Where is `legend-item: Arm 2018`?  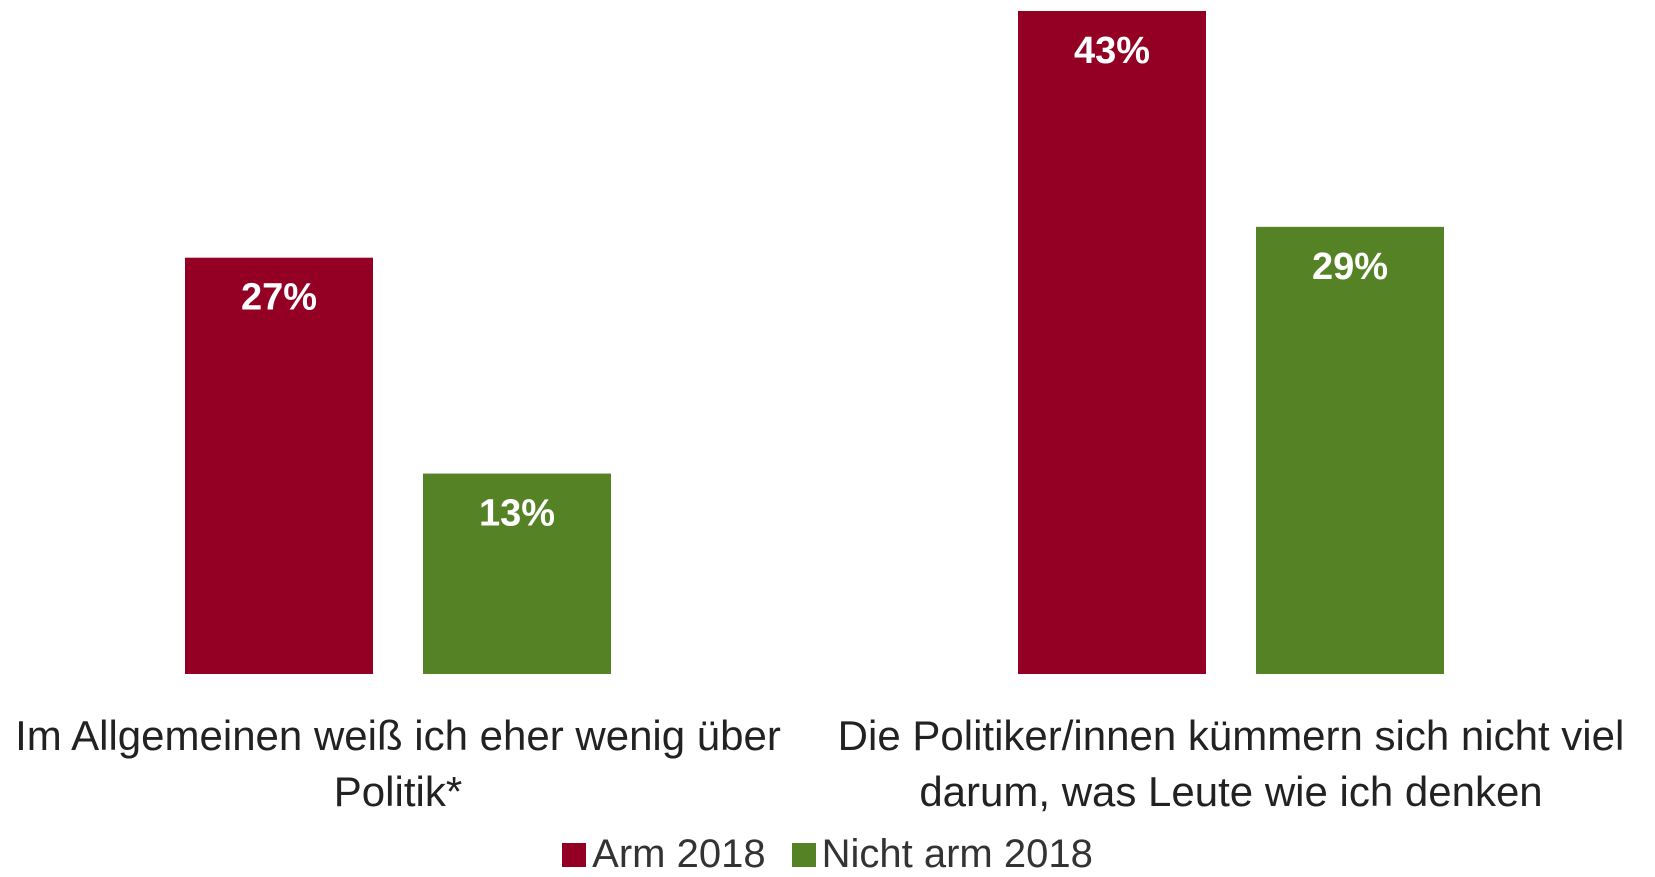
legend-item: Arm 2018 is located at coordinates (664, 854).